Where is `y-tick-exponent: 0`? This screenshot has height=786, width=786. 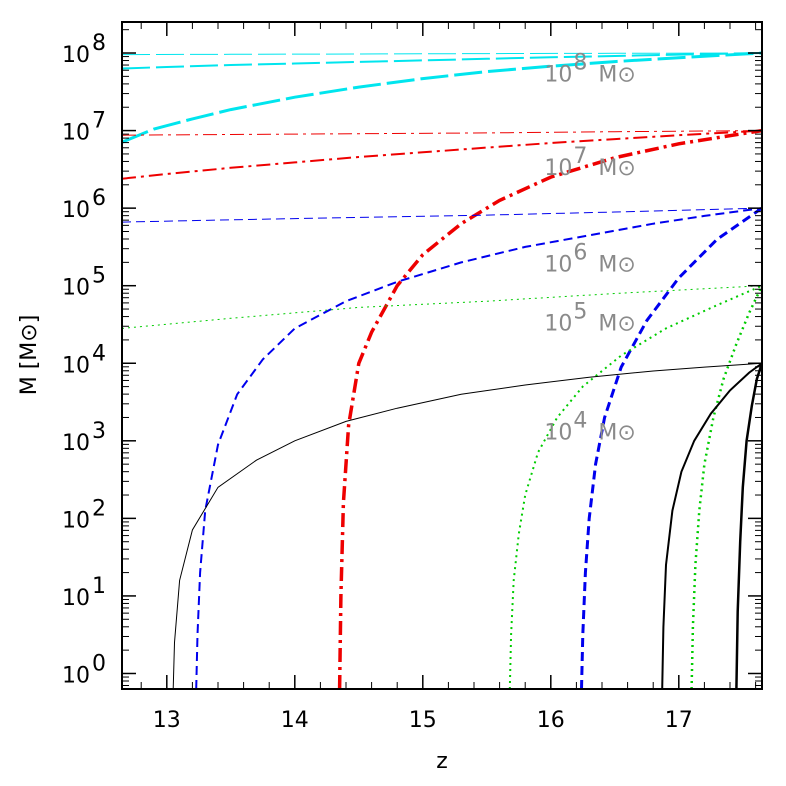 y-tick-exponent: 0 is located at coordinates (99, 663).